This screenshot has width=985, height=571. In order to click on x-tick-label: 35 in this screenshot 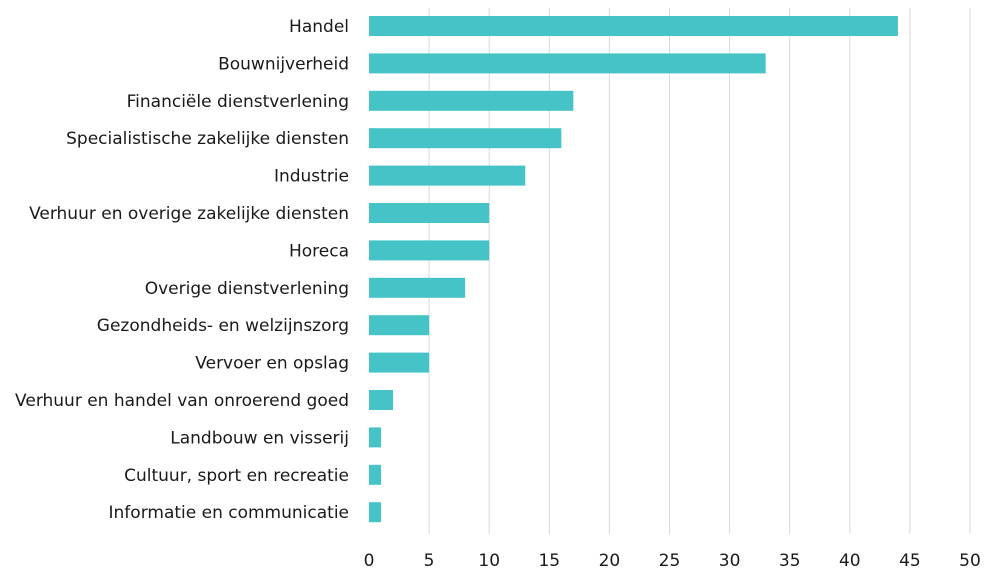, I will do `click(790, 561)`.